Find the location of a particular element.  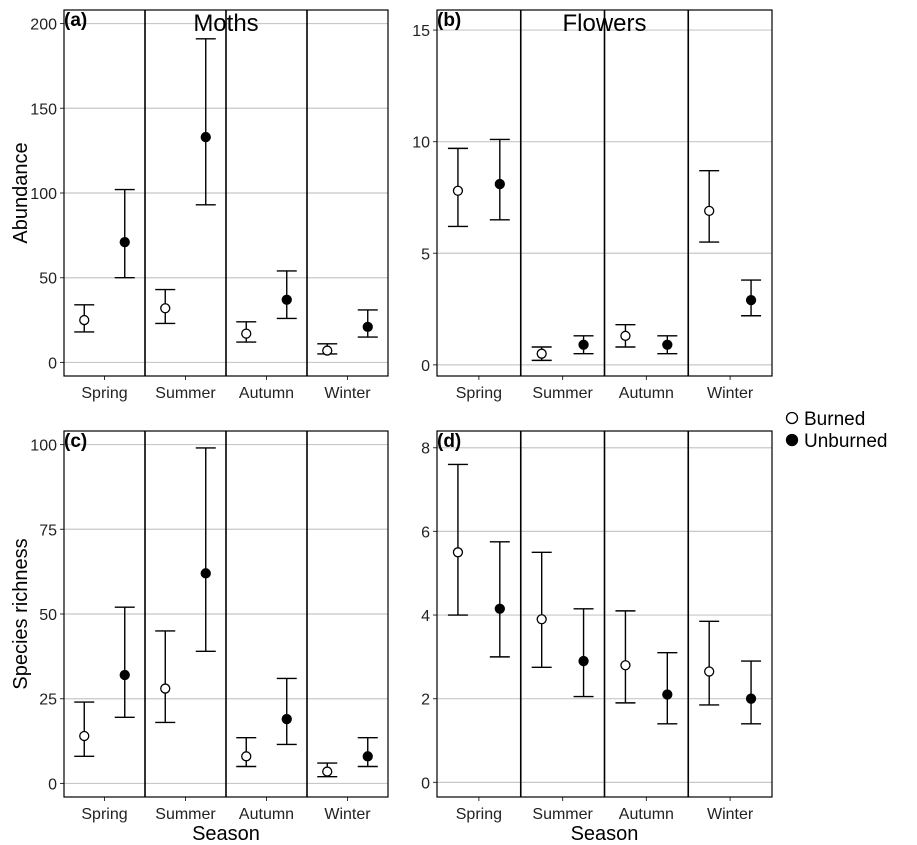

y-axis-label: Species richness is located at coordinates (21, 613).